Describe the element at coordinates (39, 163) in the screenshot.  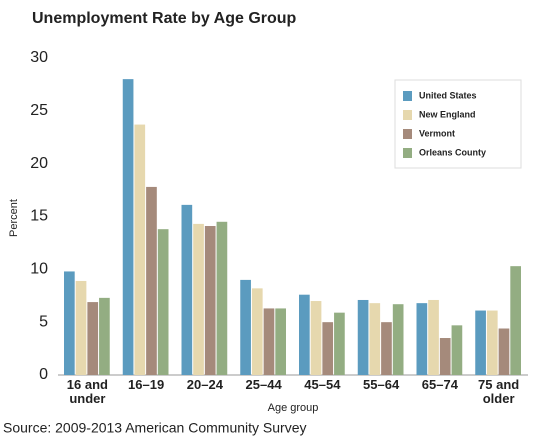
I see `y-tick-label: 20` at that location.